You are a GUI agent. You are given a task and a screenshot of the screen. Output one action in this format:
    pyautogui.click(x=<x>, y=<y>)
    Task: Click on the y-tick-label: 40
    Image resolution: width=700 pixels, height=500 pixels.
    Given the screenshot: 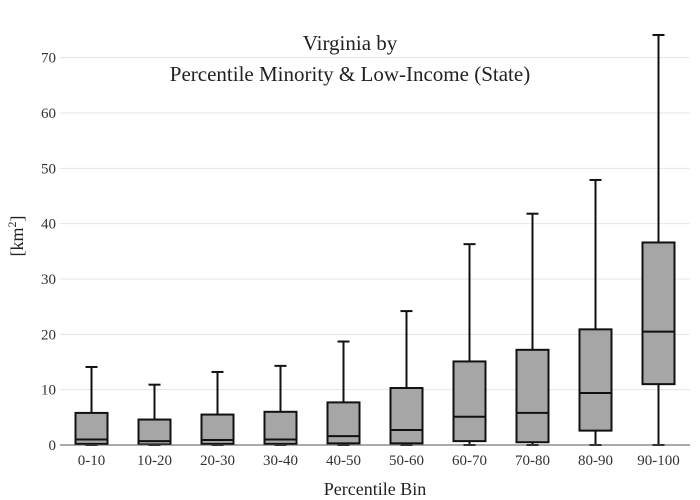 What is the action you would take?
    pyautogui.click(x=48, y=225)
    